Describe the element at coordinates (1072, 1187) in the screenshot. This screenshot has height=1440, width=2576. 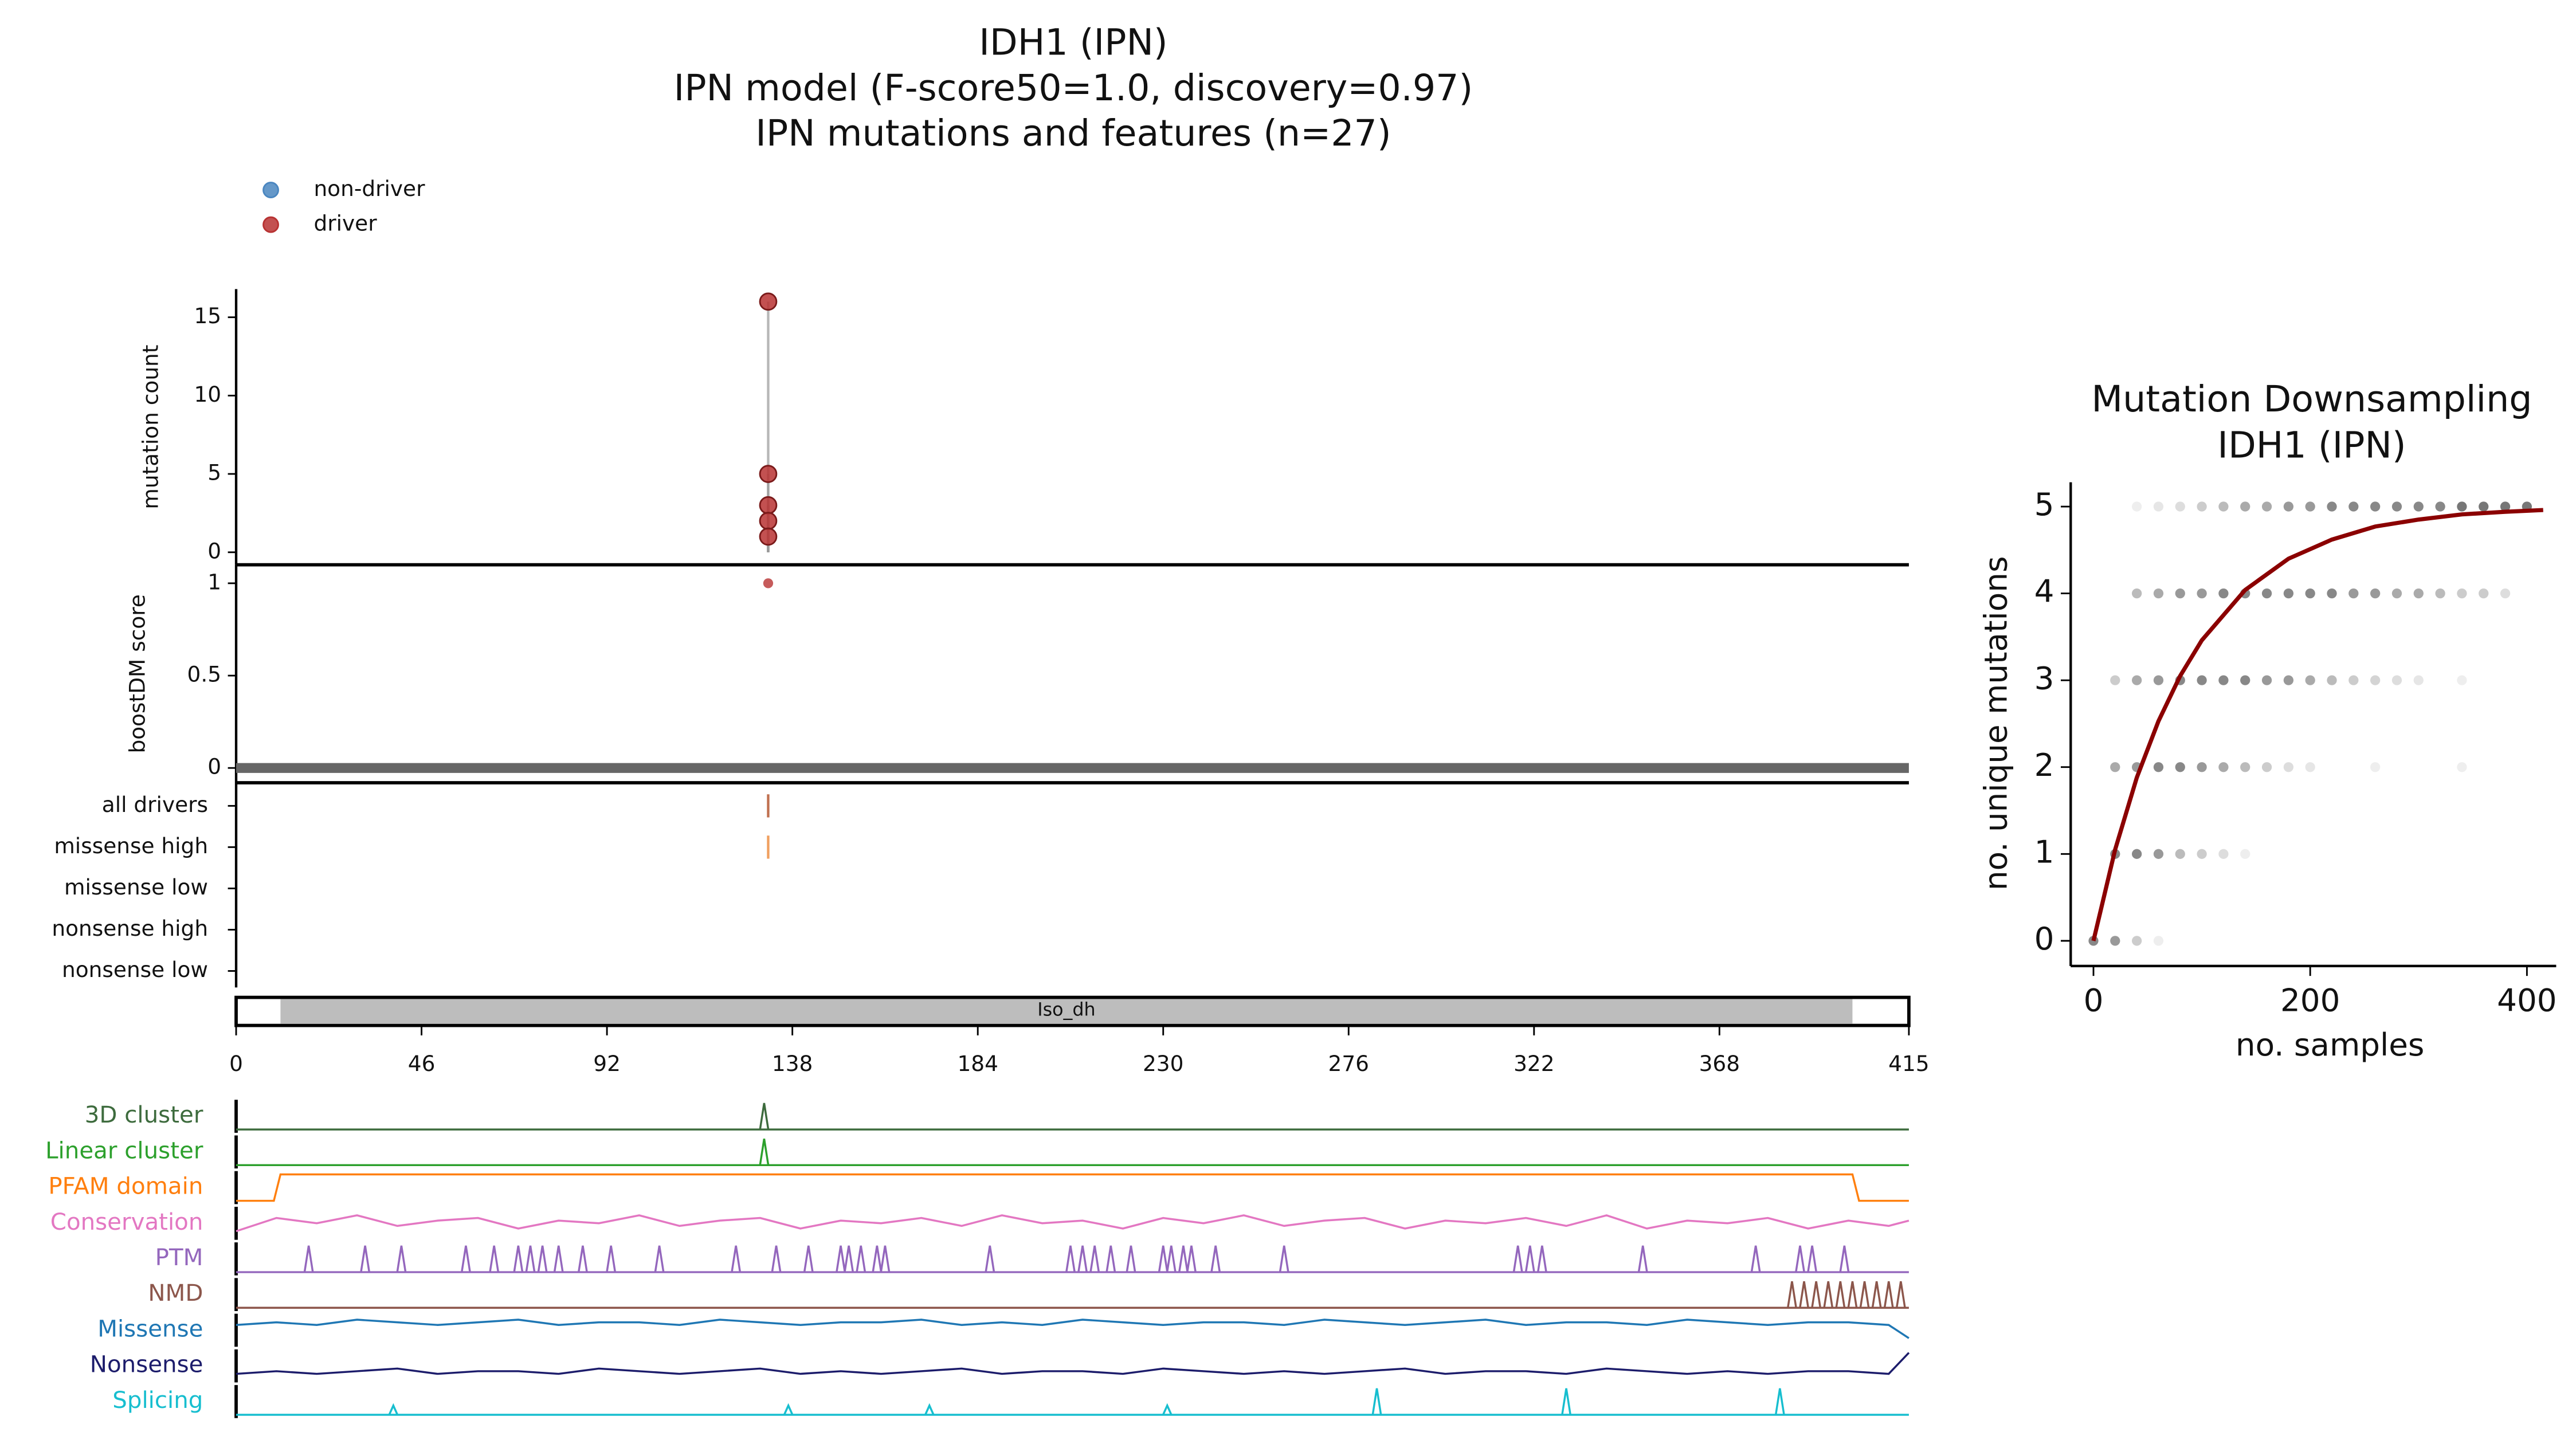
I see `track-domain` at that location.